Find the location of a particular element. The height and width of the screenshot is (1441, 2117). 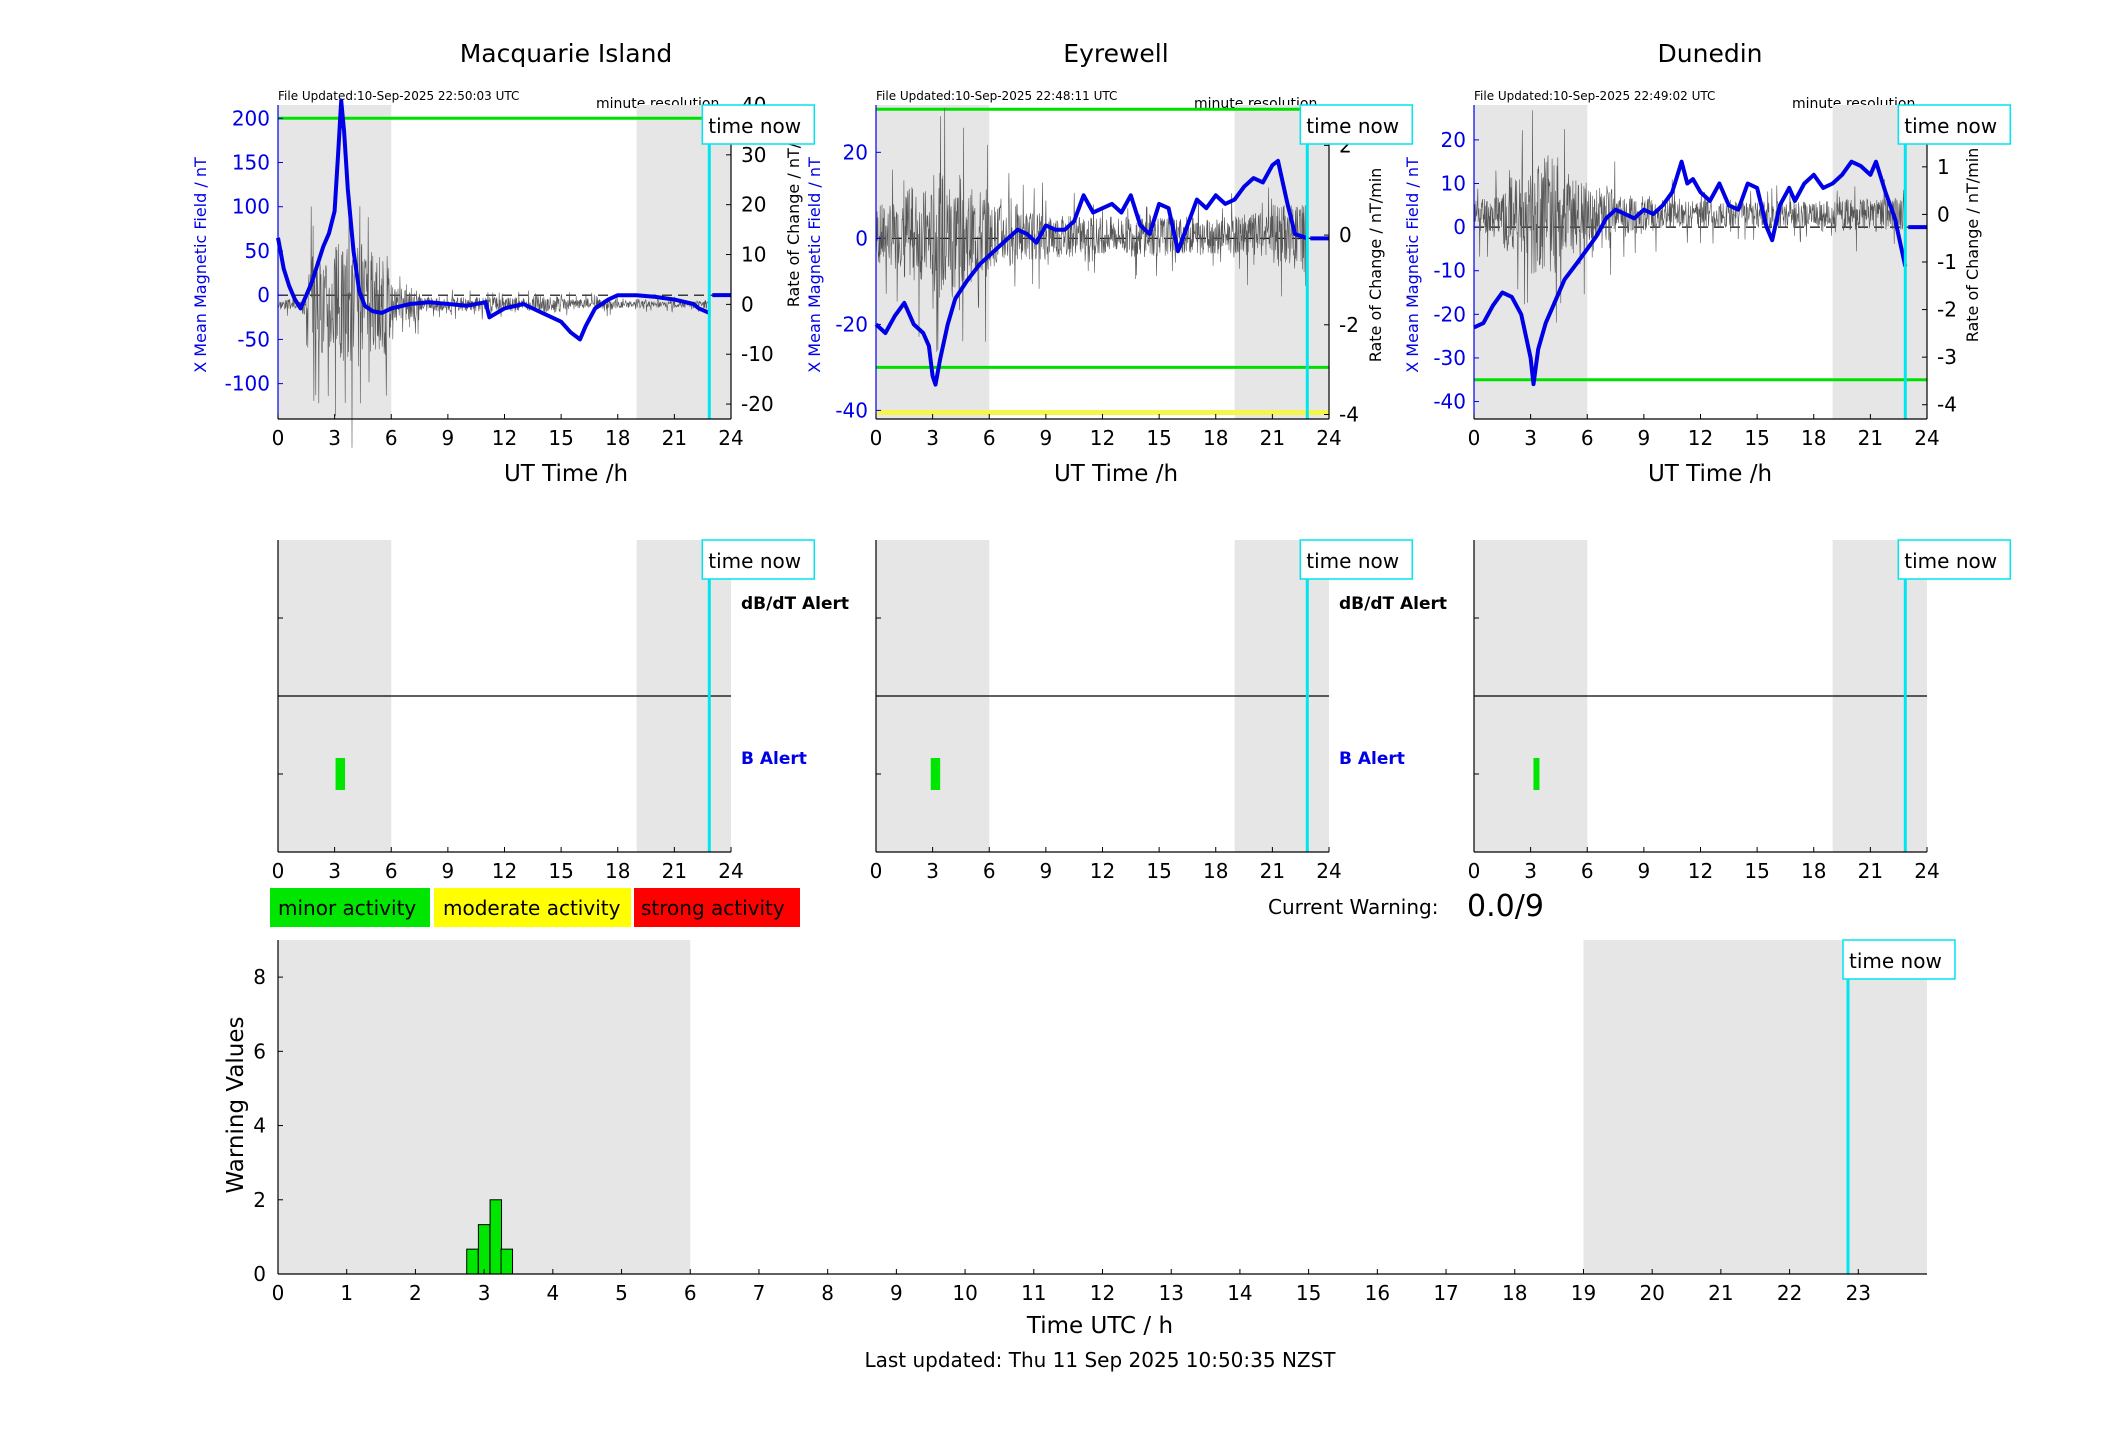

x-tick-label: 10 is located at coordinates (964, 1293).